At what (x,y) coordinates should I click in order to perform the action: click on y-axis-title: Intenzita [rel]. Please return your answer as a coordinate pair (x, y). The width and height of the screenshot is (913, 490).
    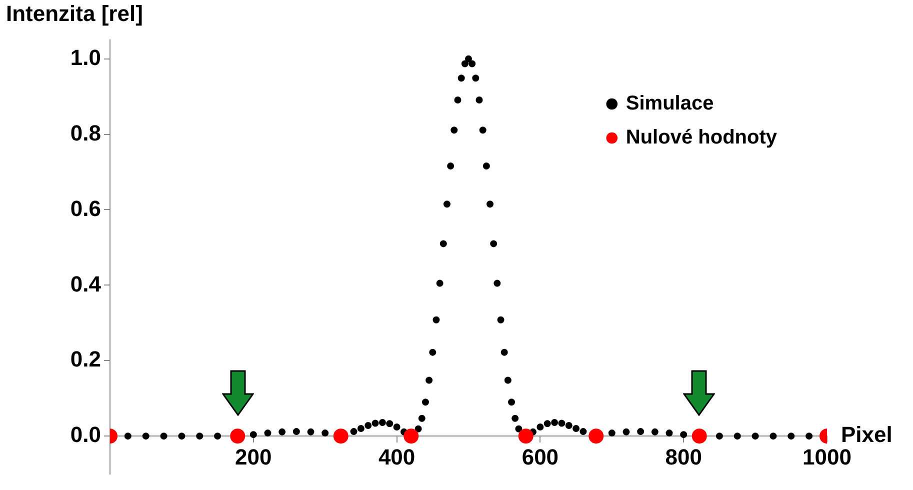
    Looking at the image, I should click on (74, 13).